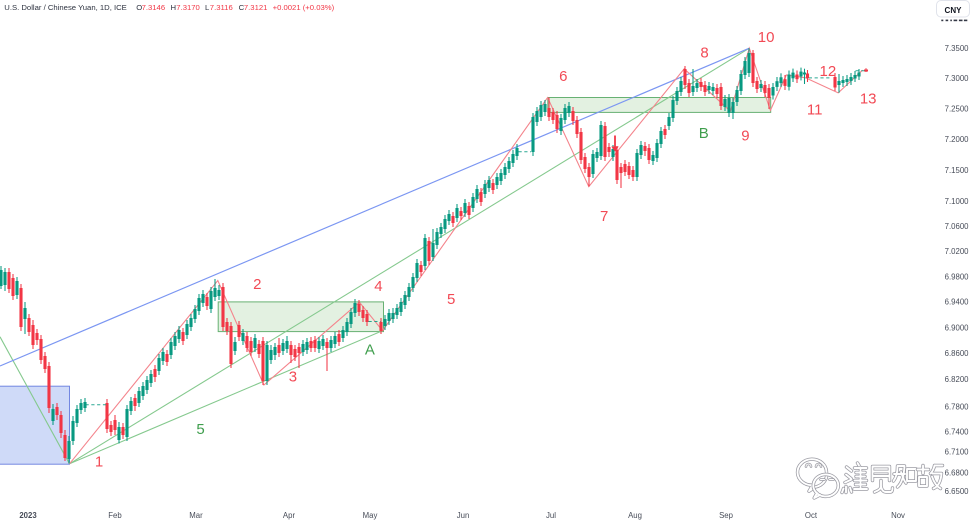 The height and width of the screenshot is (522, 972). I want to click on svg-text: 3, so click(293, 376).